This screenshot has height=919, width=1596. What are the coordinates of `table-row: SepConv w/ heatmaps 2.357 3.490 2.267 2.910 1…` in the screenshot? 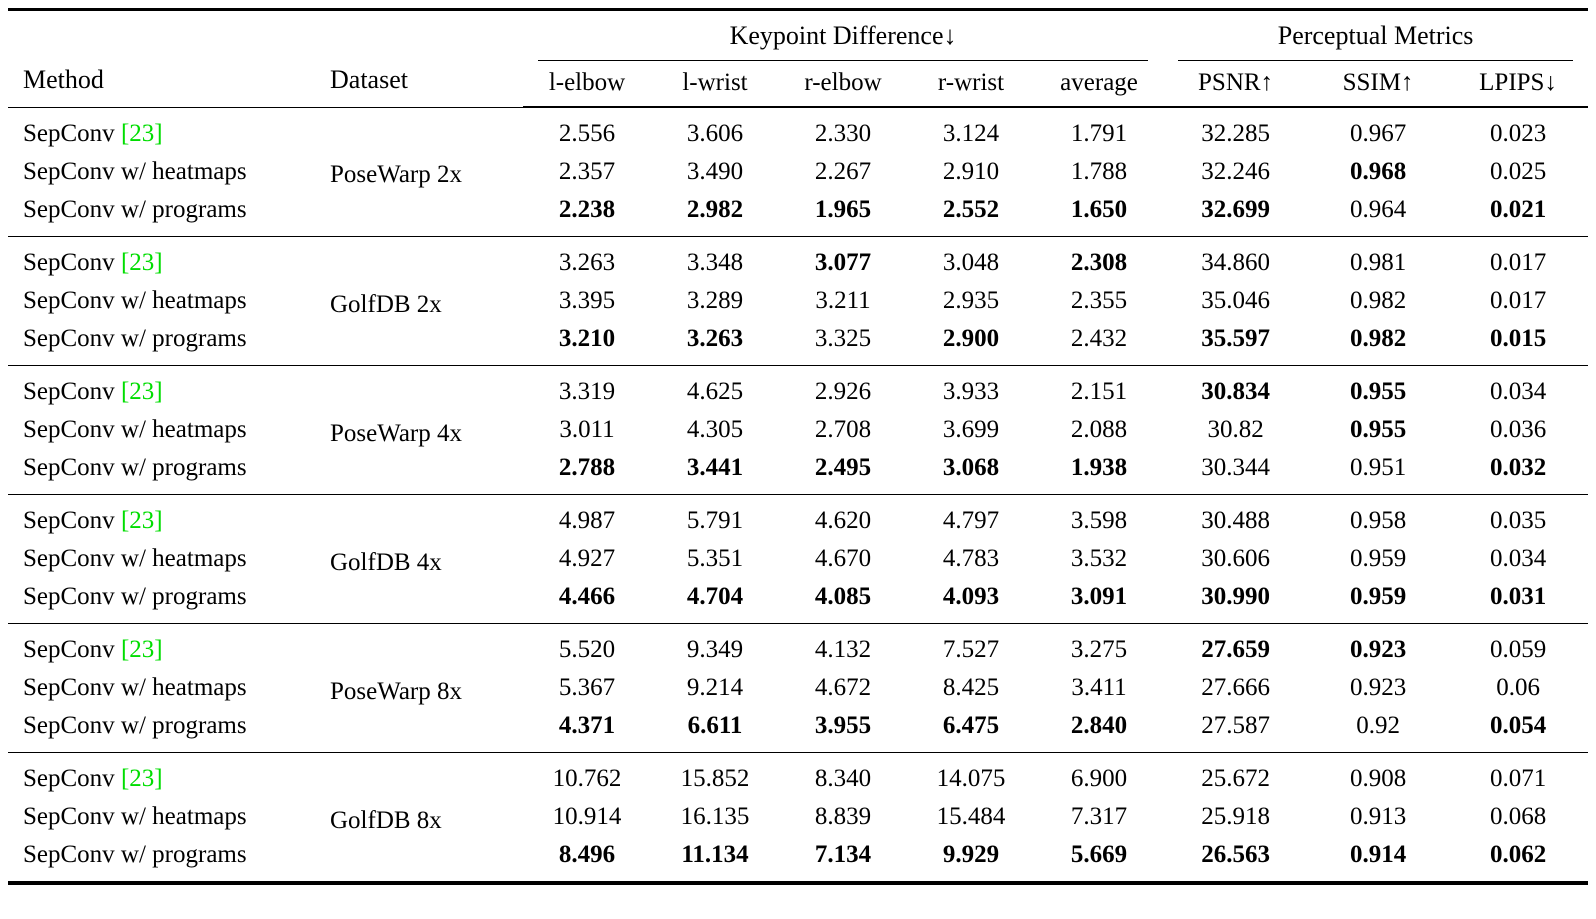 It's located at (798, 172).